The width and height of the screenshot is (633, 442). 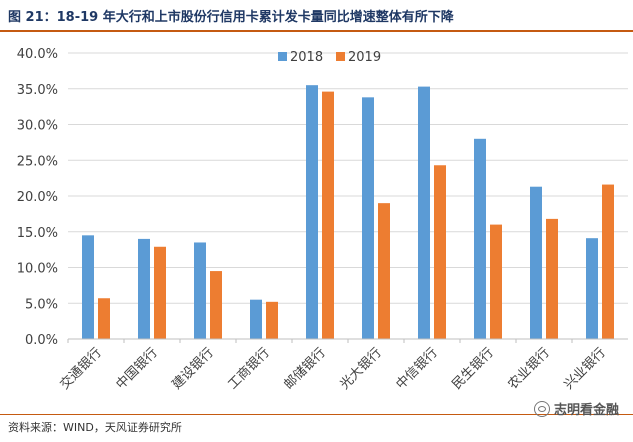 What do you see at coordinates (360, 368) in the screenshot?
I see `x-tick-label: 光大银行` at bounding box center [360, 368].